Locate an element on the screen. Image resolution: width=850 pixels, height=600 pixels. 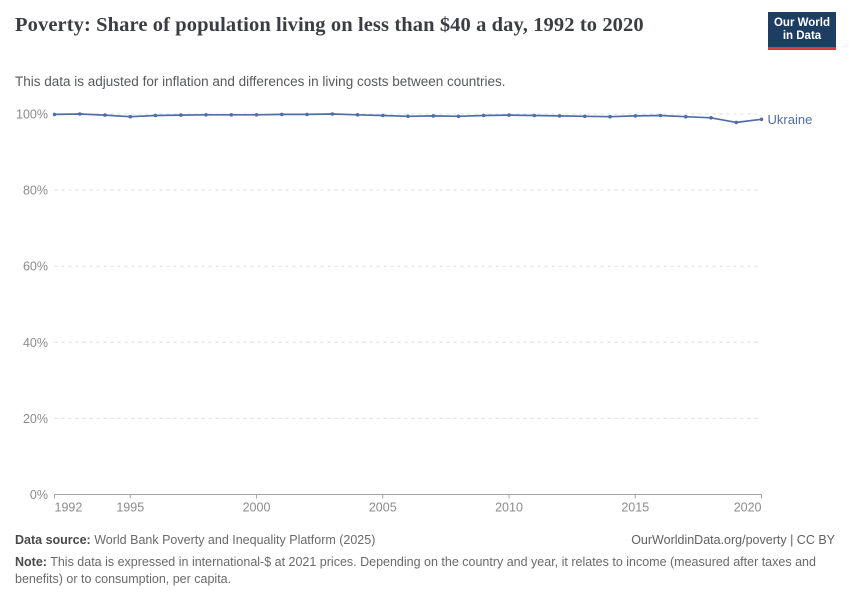
data-point-1994 is located at coordinates (105, 115).